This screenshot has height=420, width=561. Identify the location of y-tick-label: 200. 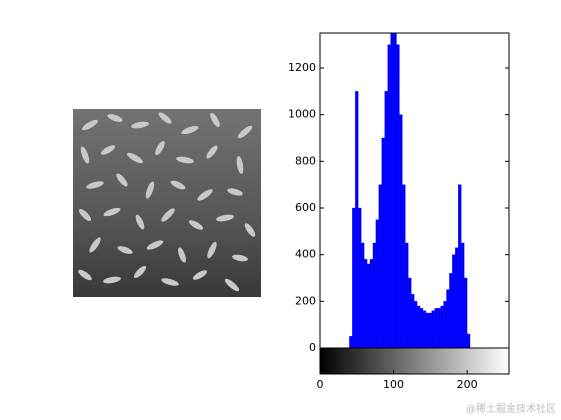
(305, 300).